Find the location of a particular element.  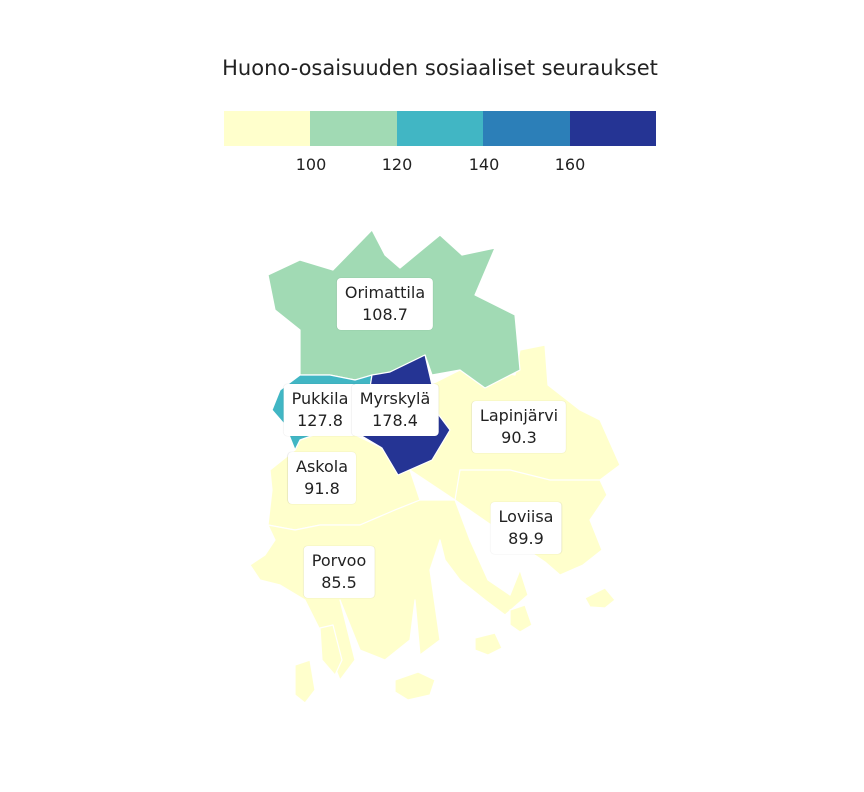

label-askola-value: 91.8 is located at coordinates (322, 488).